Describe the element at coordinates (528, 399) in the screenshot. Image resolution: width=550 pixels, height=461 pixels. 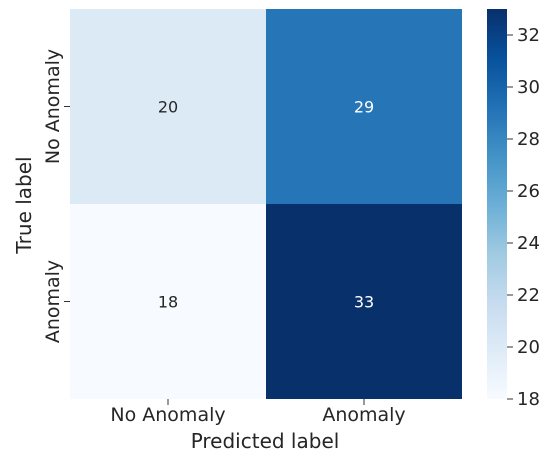
I see `colorbar-tick-label: 18` at that location.